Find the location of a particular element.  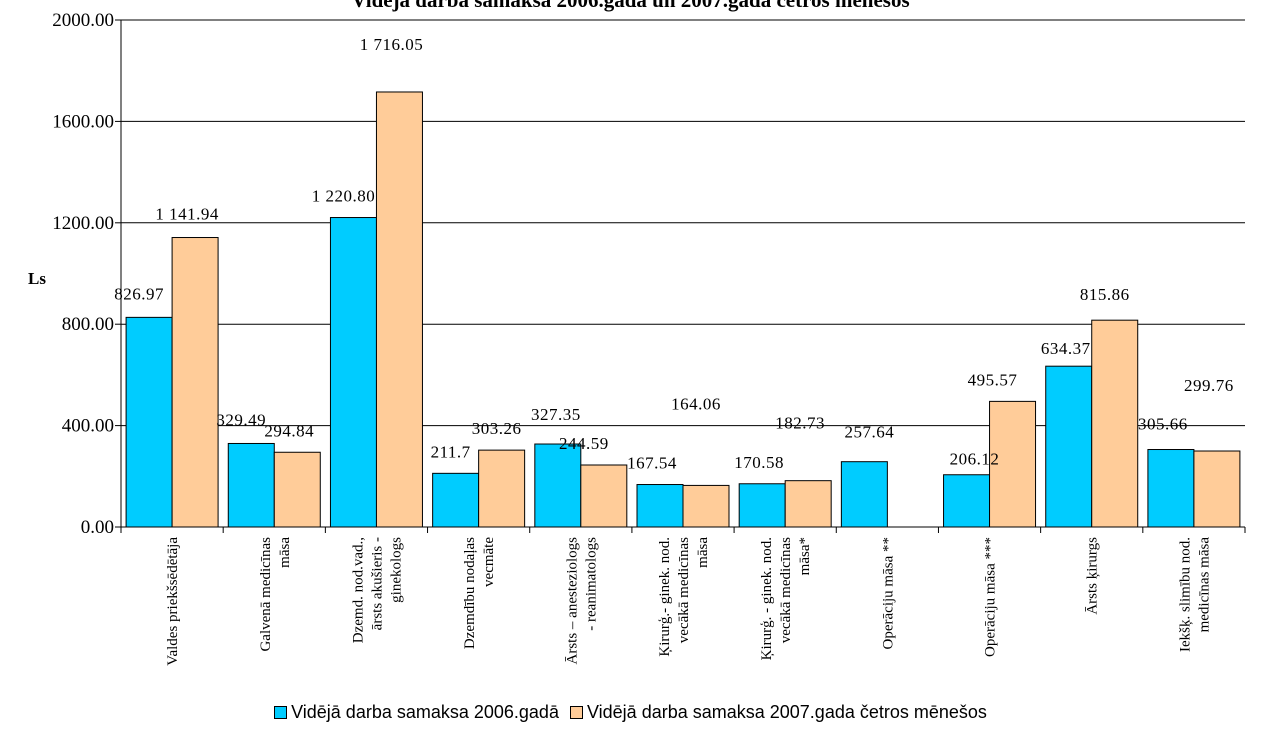

data-label: 1 220.80 is located at coordinates (344, 196).